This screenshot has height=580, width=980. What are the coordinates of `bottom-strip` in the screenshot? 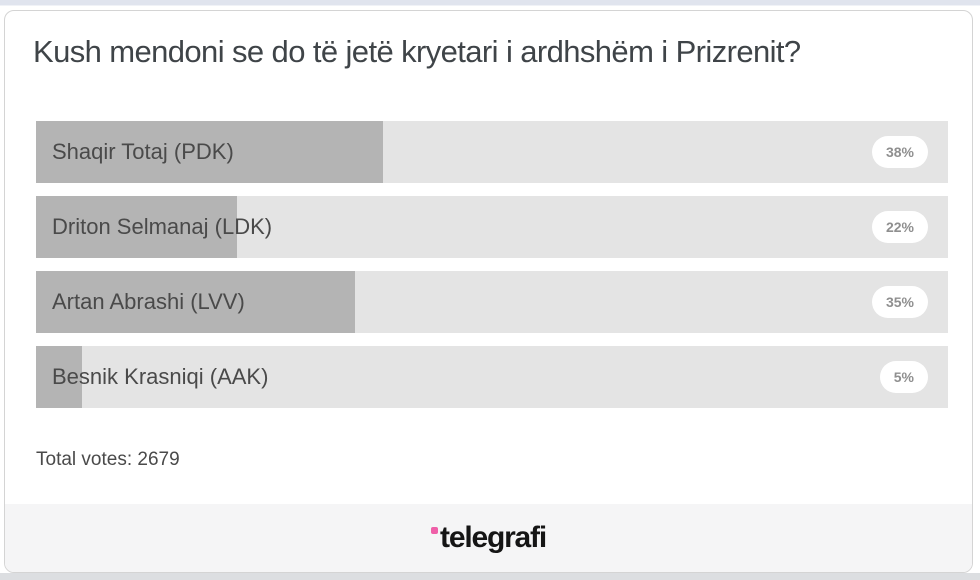 It's located at (490, 576).